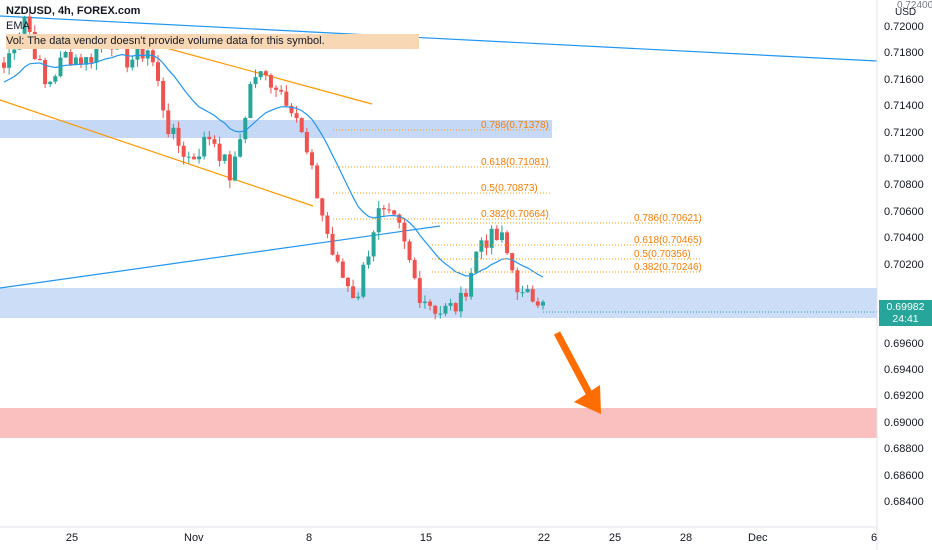 This screenshot has width=932, height=550. What do you see at coordinates (758, 538) in the screenshot?
I see `time-tick-label: Dec` at bounding box center [758, 538].